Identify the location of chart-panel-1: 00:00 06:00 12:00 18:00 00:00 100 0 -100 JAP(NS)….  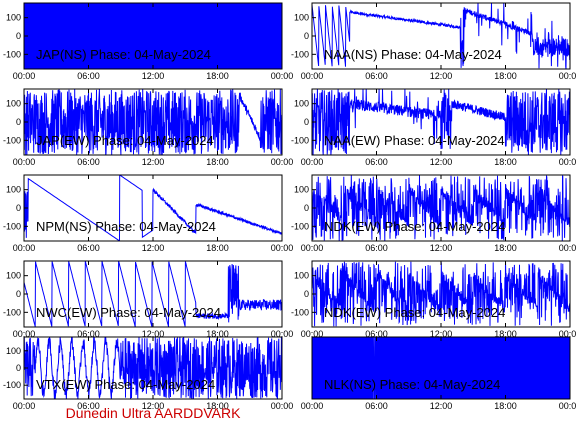
(148, 41).